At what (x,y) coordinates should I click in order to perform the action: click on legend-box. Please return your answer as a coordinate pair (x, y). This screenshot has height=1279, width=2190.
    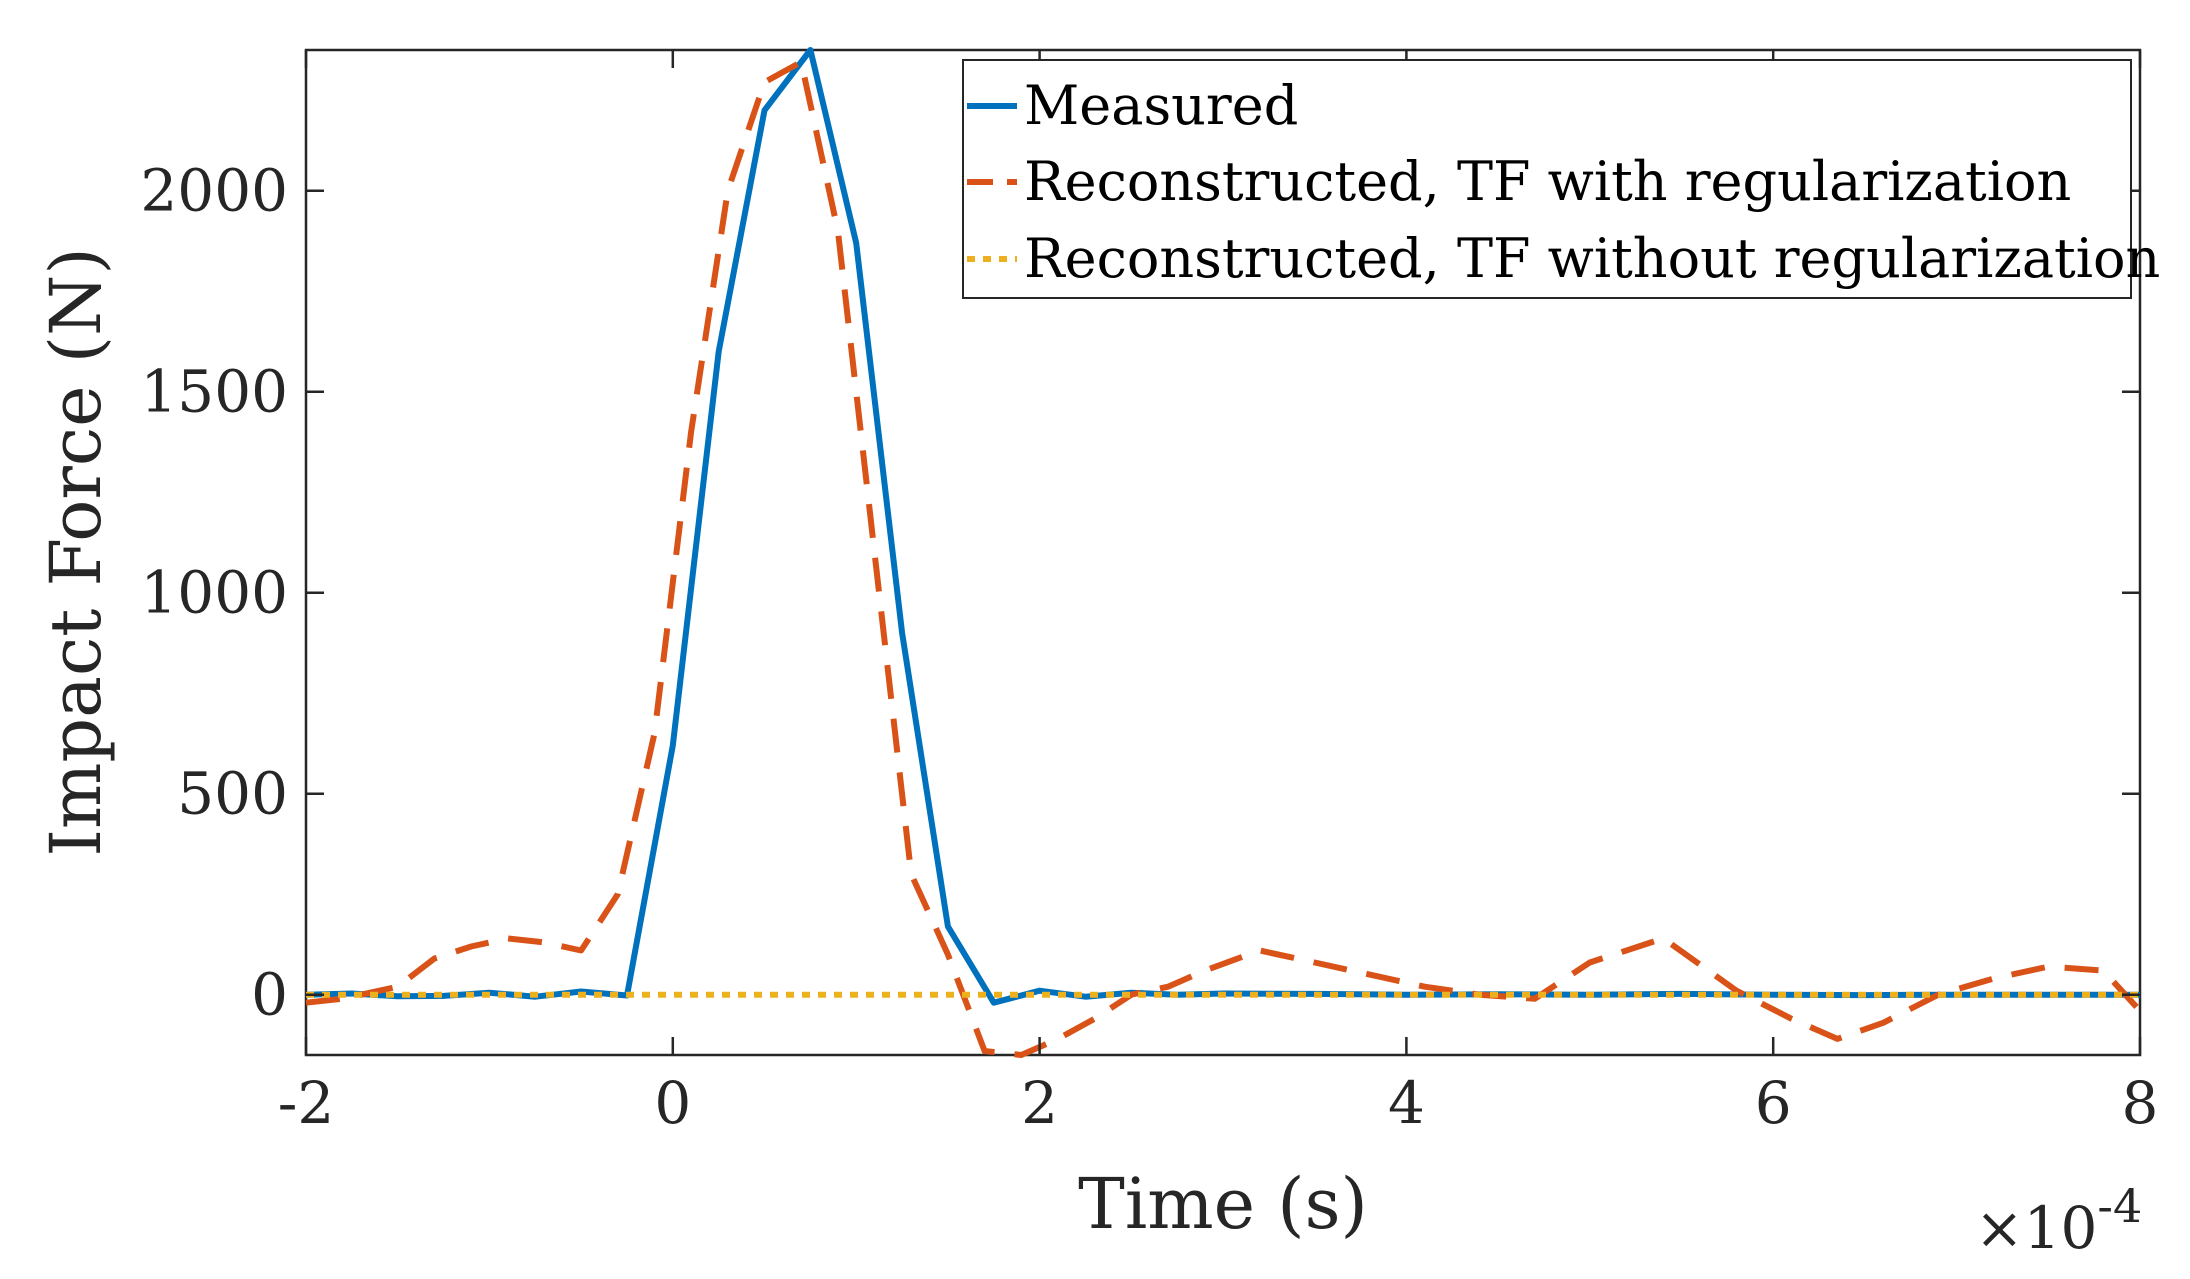
    Looking at the image, I should click on (1547, 179).